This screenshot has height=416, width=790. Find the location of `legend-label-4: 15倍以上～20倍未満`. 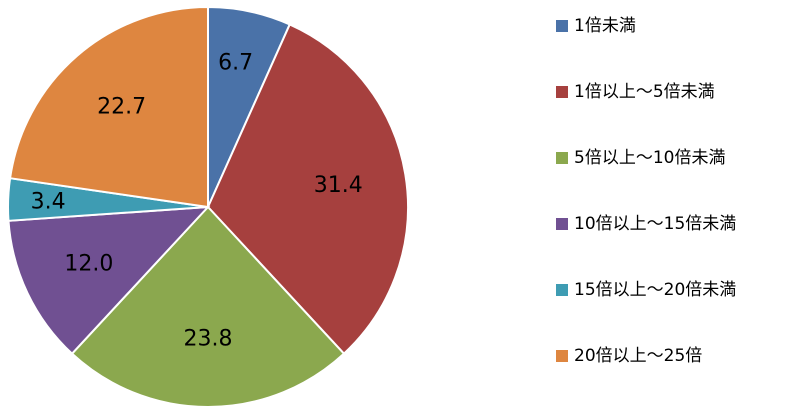

legend-label-4: 15倍以上～20倍未満 is located at coordinates (655, 290).